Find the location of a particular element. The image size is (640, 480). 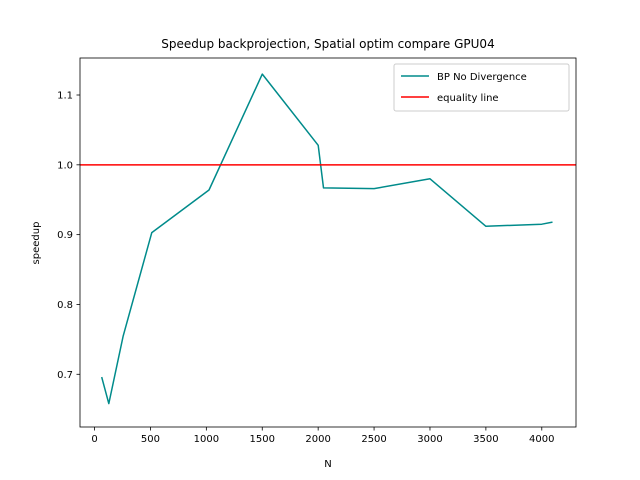

legend-box is located at coordinates (481, 87).